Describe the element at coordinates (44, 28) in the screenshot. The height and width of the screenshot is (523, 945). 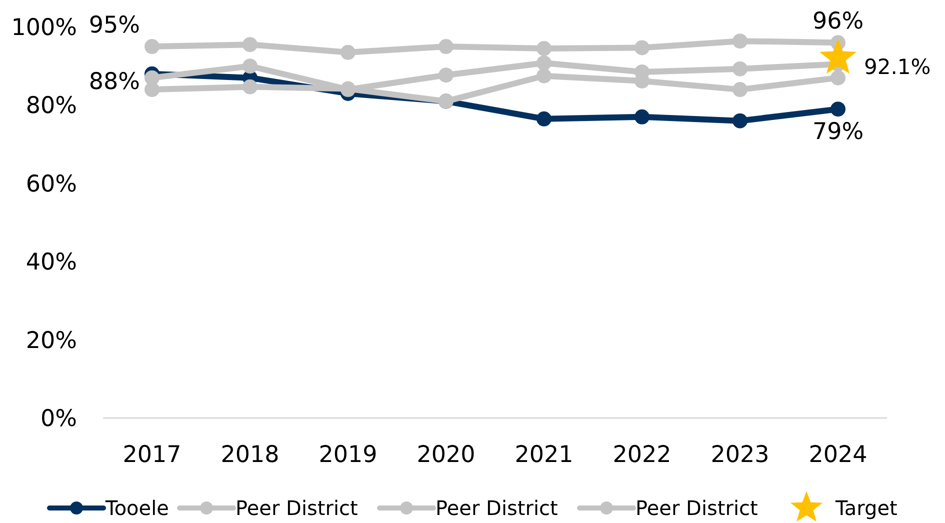
I see `y-tick-label: 100%` at that location.